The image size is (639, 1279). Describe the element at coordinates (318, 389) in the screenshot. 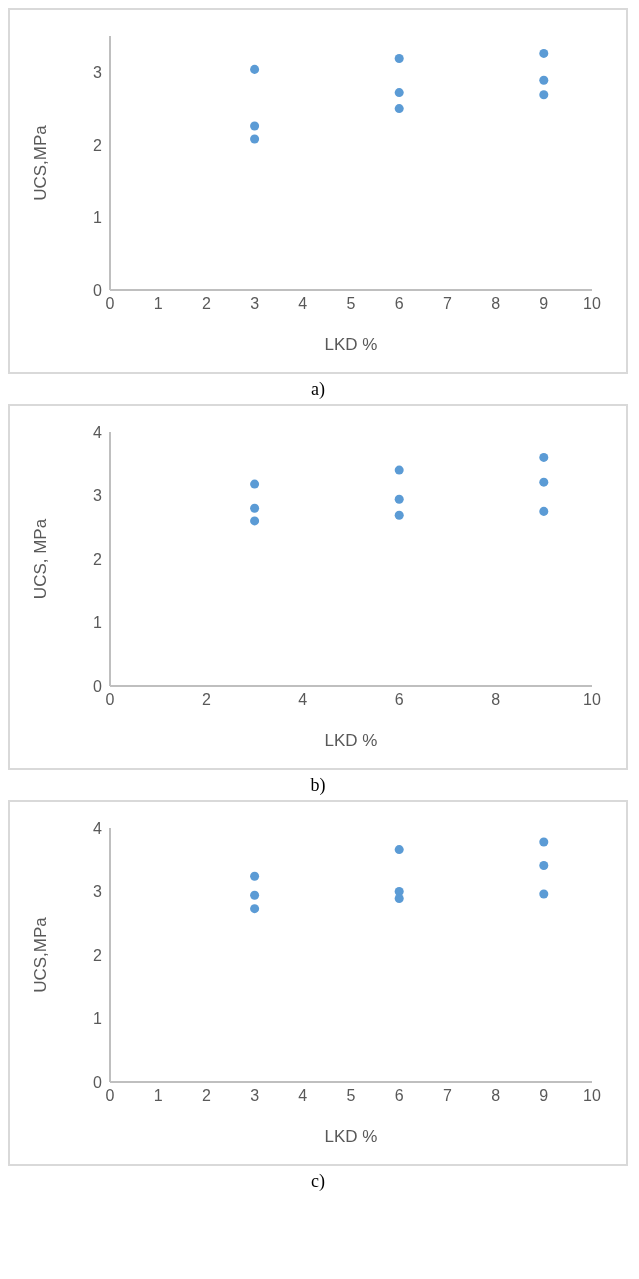

I see `text: a)` at that location.